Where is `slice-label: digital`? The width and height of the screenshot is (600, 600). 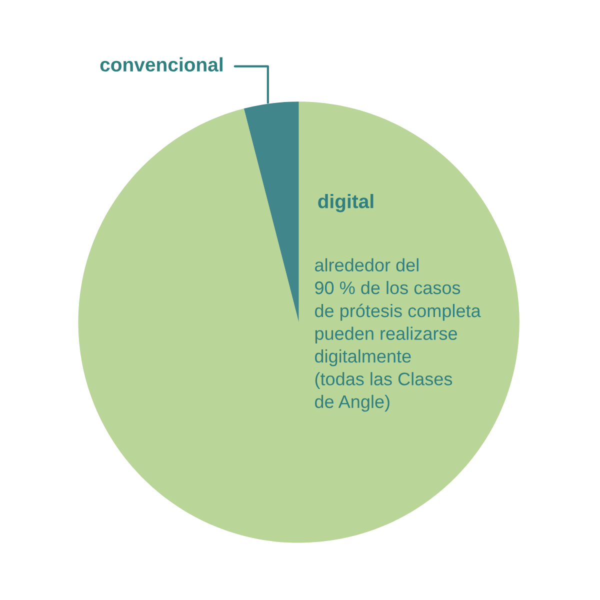
slice-label: digital is located at coordinates (346, 203).